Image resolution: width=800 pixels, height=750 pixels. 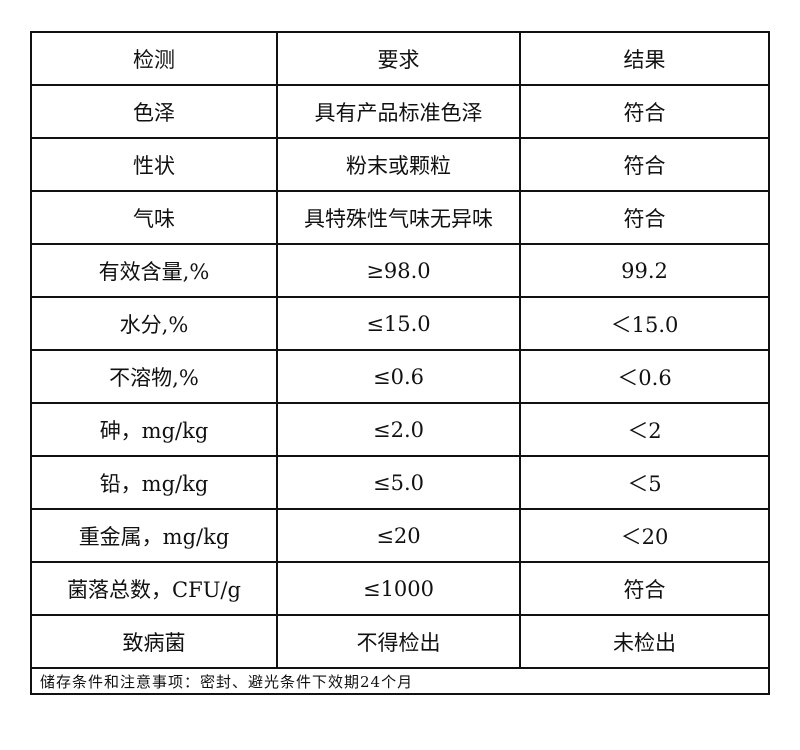 I want to click on cell-item: 砷，mg/kg, so click(x=154, y=429).